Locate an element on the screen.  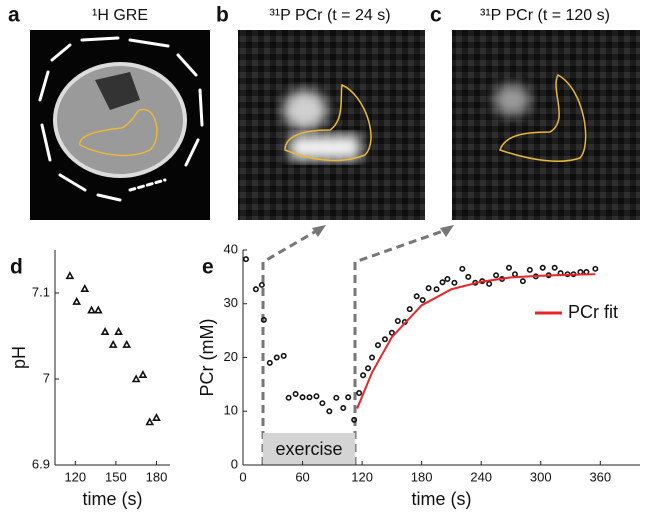
y-tick-label: 40 is located at coordinates (231, 248).